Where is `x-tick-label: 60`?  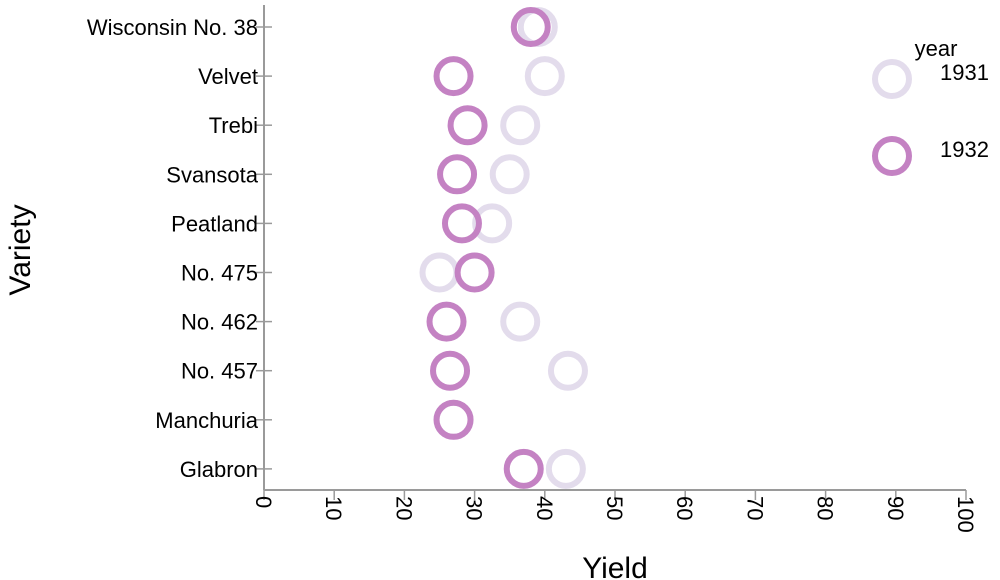
x-tick-label: 60 is located at coordinates (684, 508).